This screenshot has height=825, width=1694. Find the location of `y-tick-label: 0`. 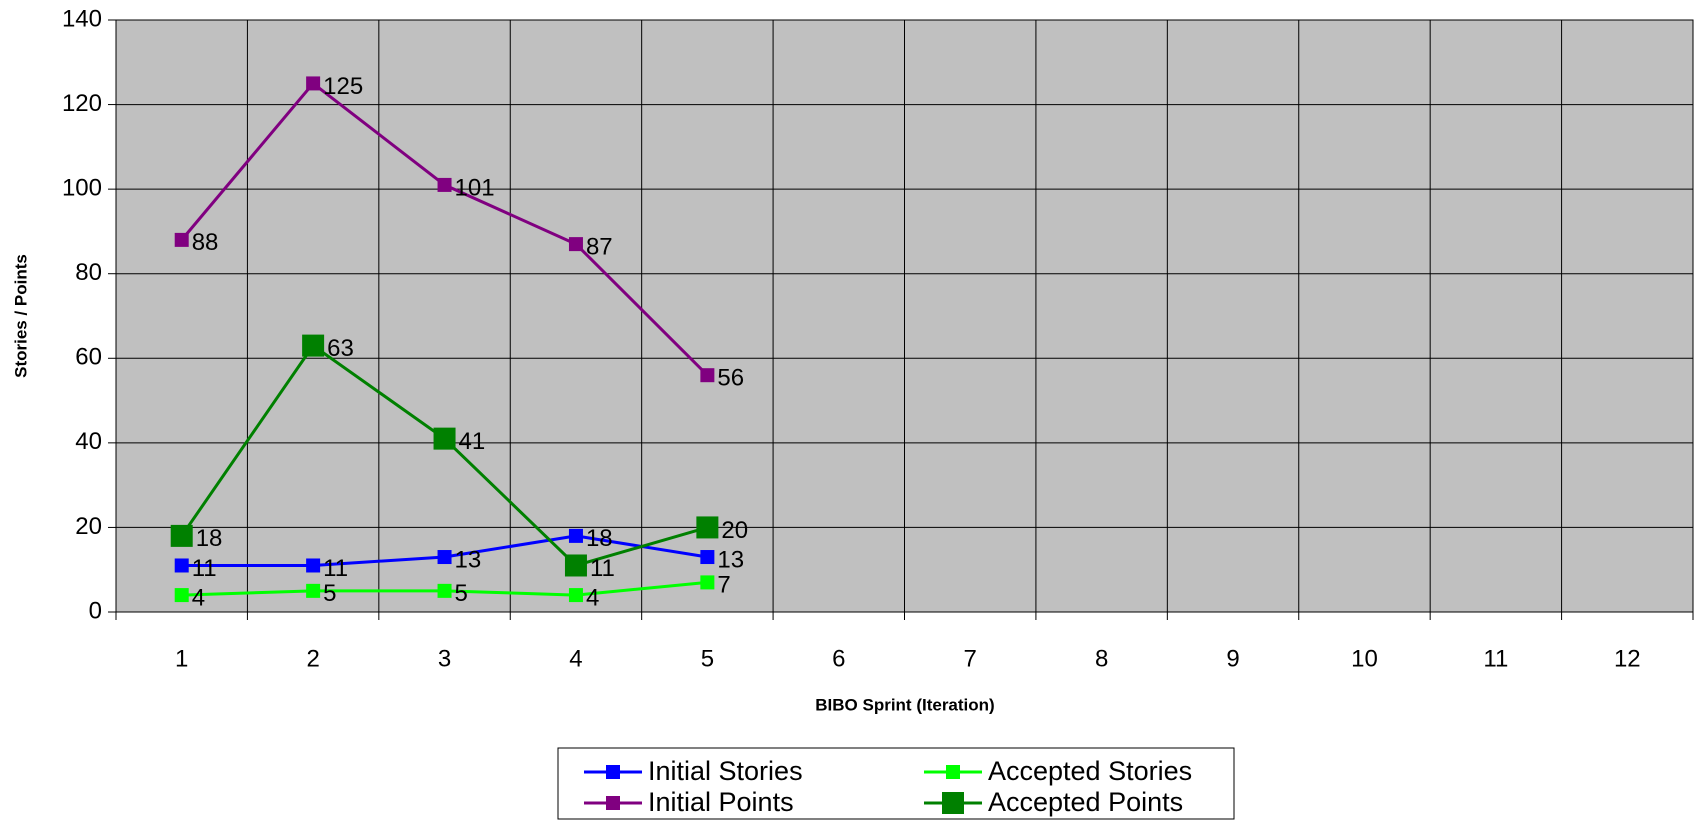

y-tick-label: 0 is located at coordinates (95, 610).